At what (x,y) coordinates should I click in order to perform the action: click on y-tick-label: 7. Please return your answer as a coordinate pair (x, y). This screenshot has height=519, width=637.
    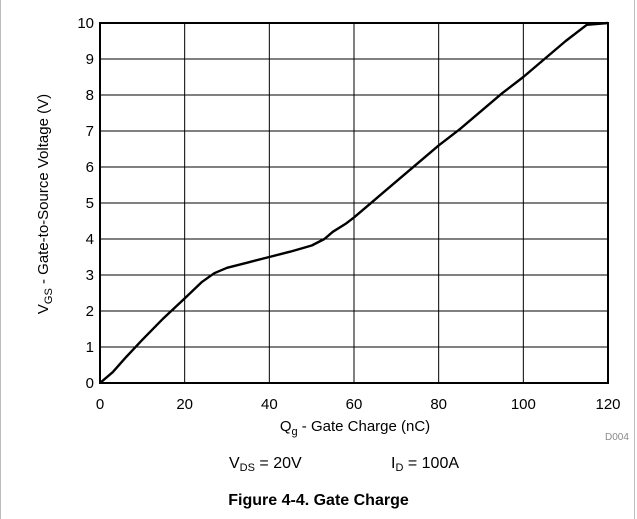
    Looking at the image, I should click on (90, 131).